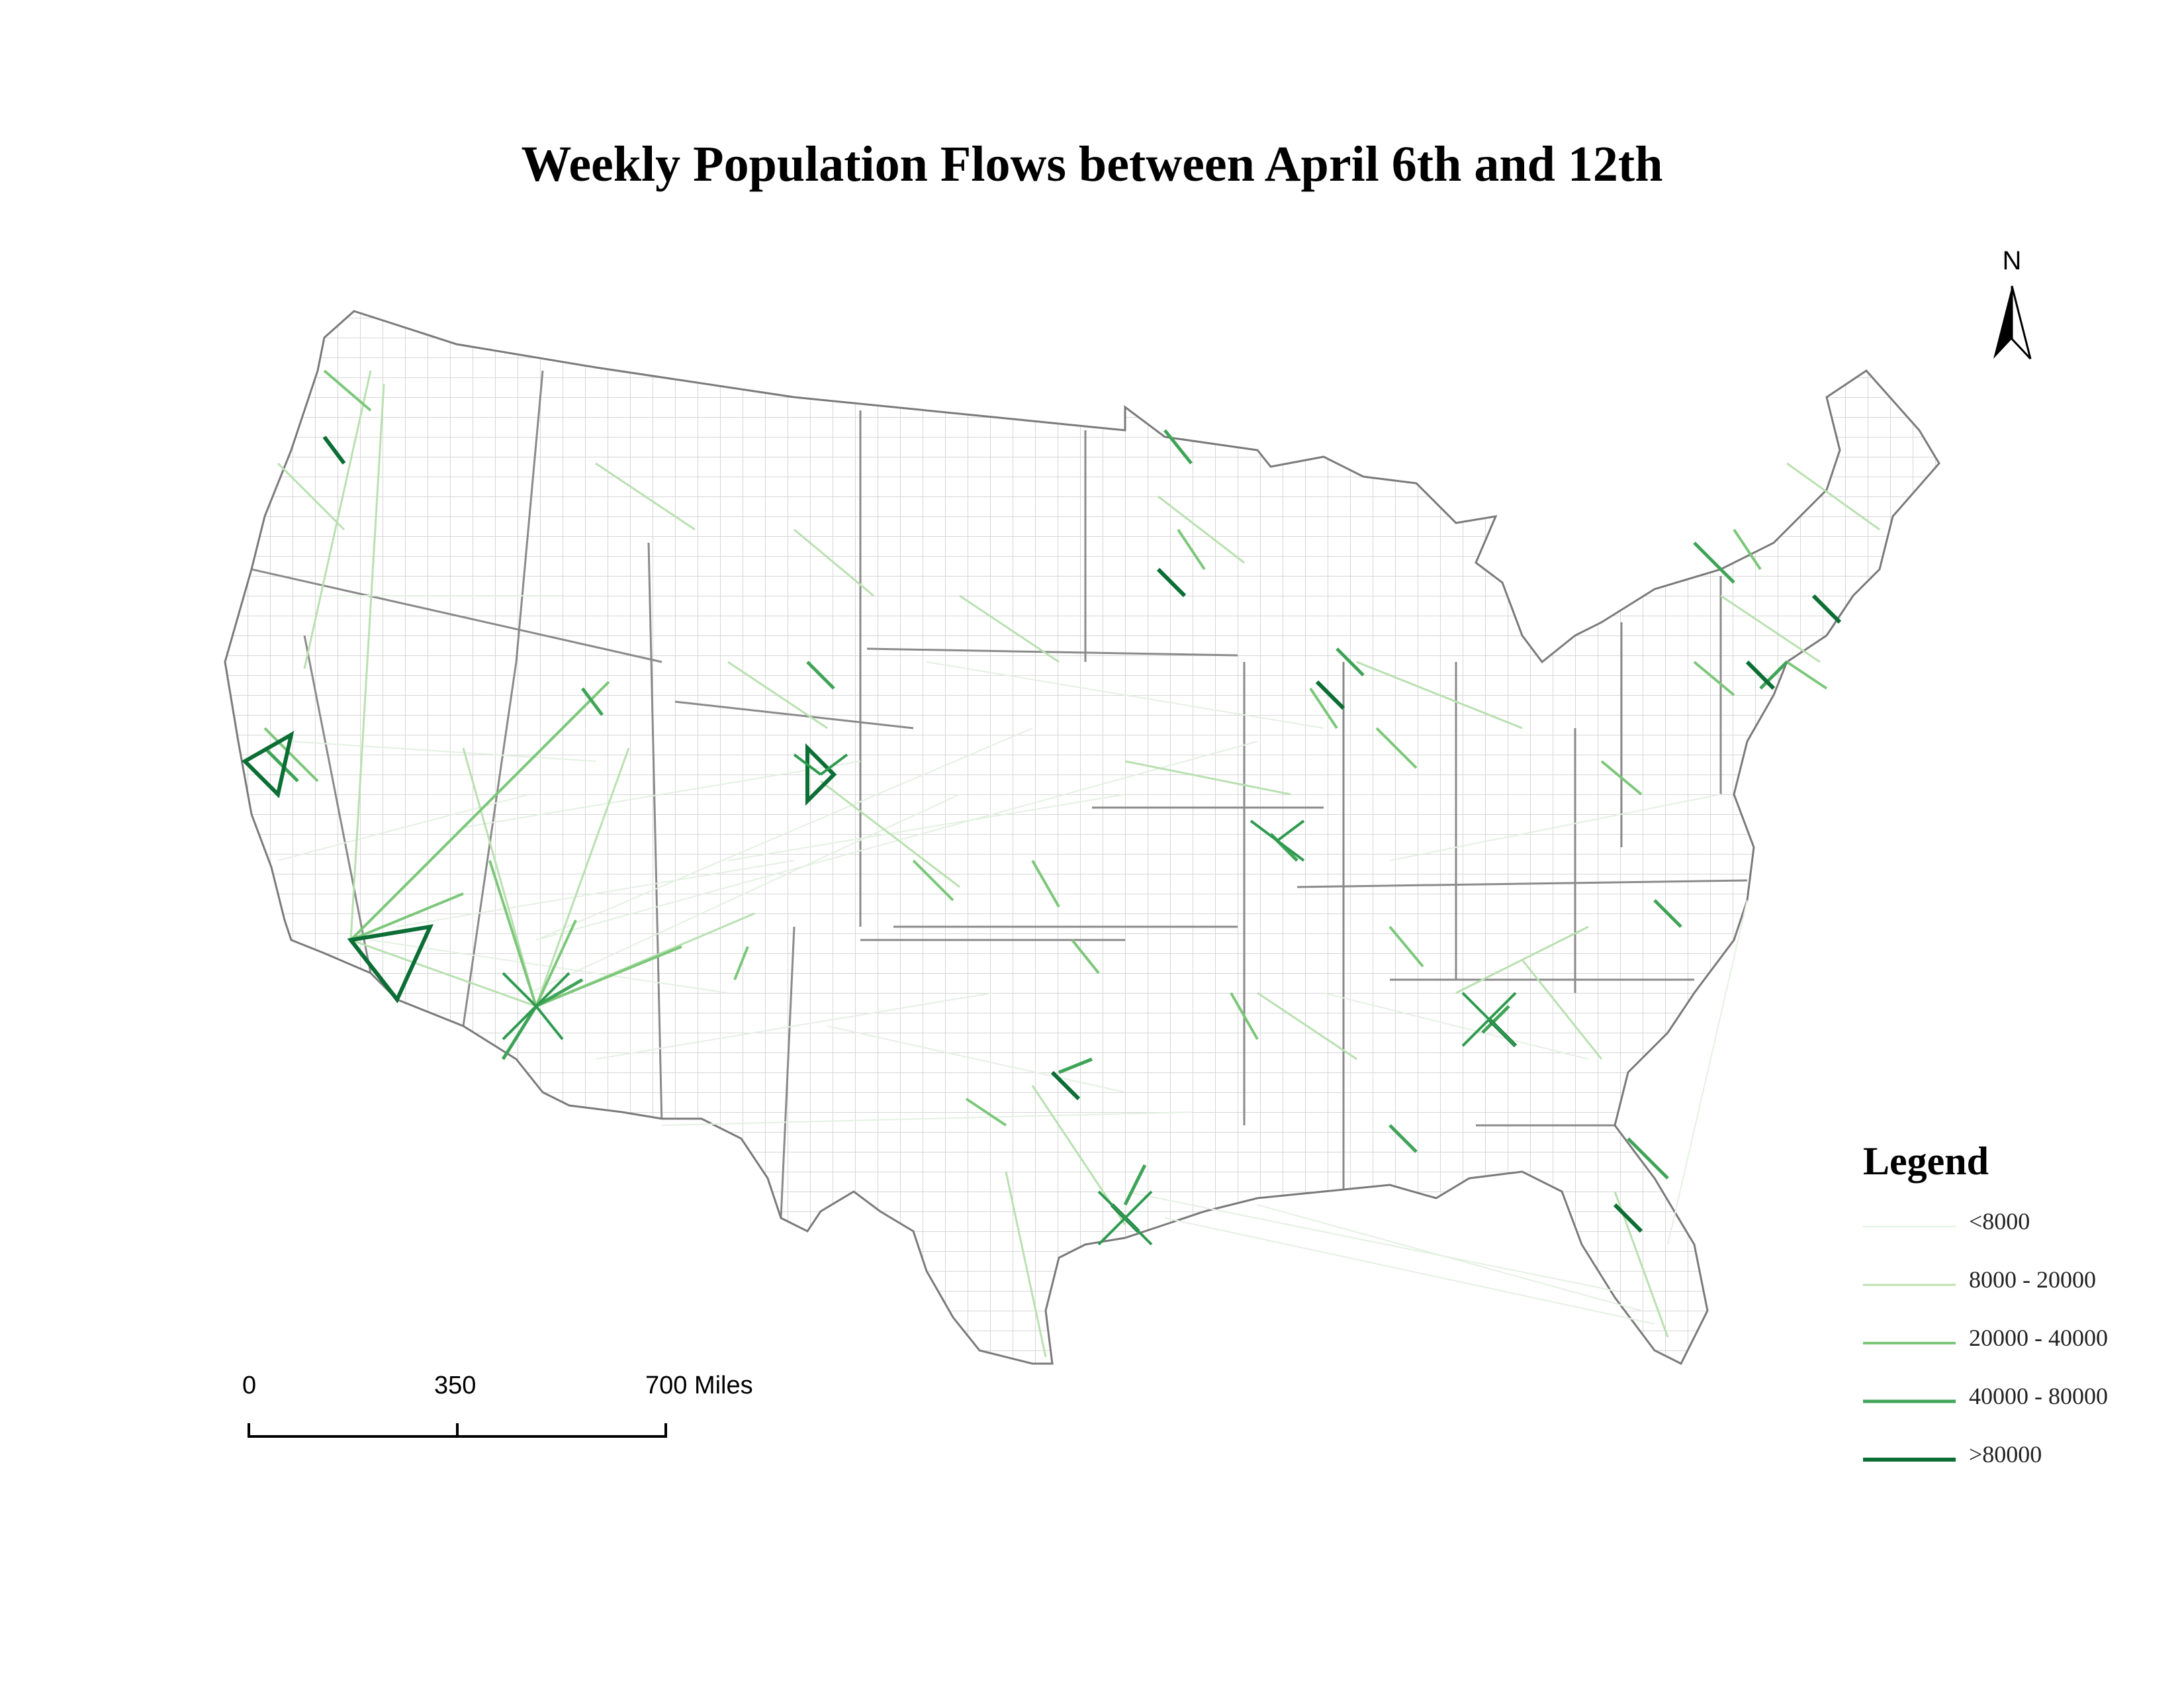 This screenshot has height=1688, width=2184. Describe the element at coordinates (250, 1385) in the screenshot. I see `scale-tick-0: 0` at that location.